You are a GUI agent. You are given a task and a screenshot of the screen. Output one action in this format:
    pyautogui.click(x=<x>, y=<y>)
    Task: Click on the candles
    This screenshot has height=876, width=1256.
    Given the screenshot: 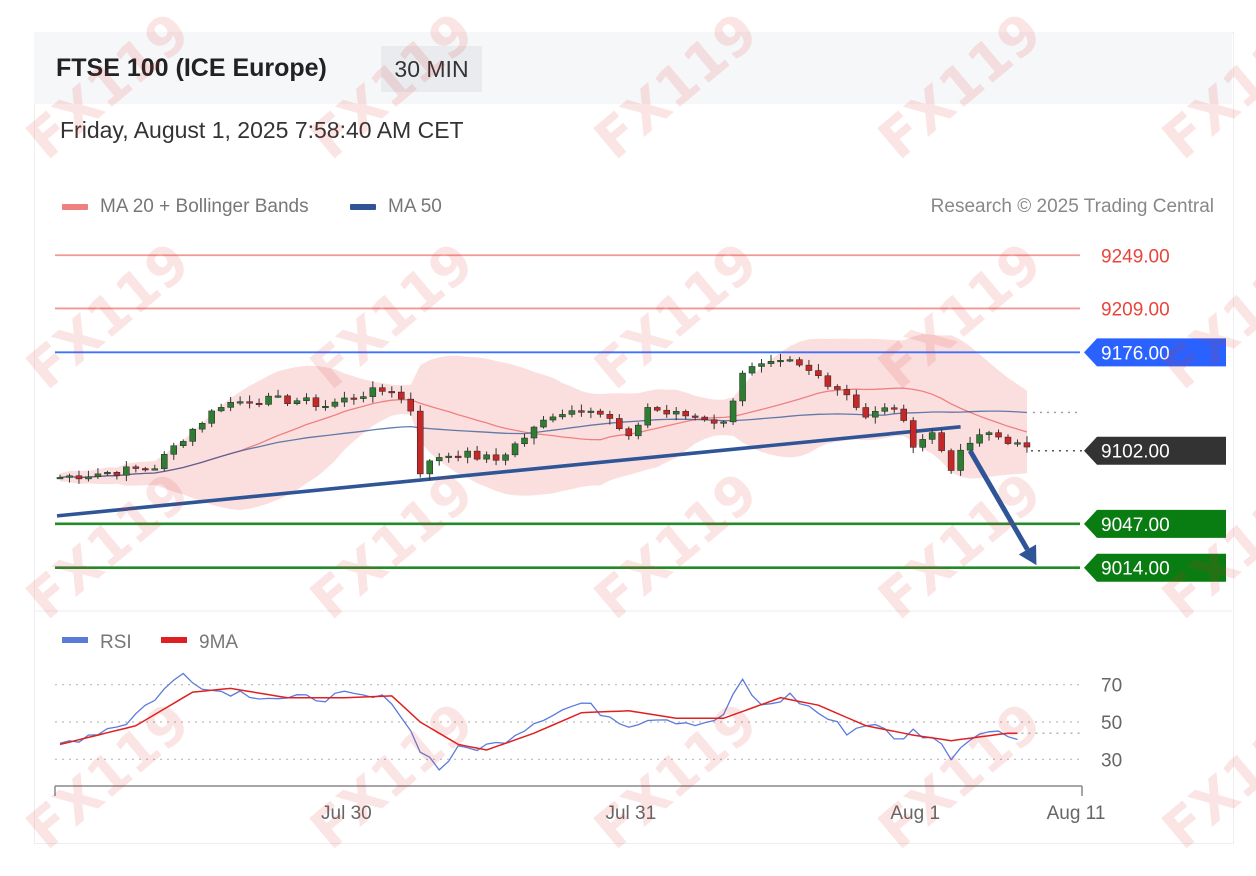 What is the action you would take?
    pyautogui.click(x=543, y=418)
    